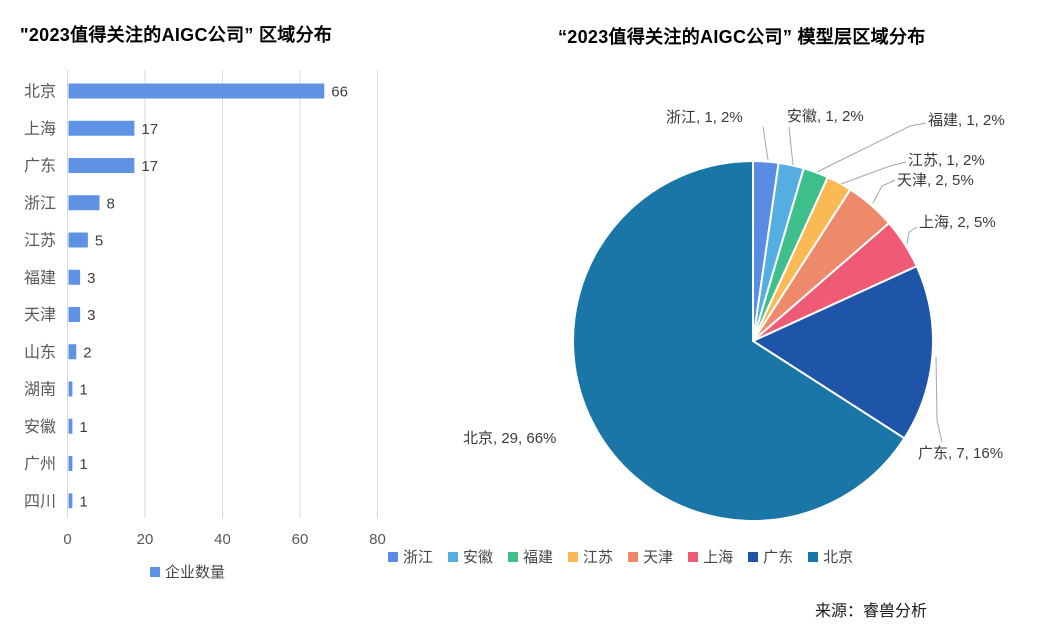 This screenshot has height=638, width=1046. I want to click on x-axis-tick-label: 40, so click(222, 539).